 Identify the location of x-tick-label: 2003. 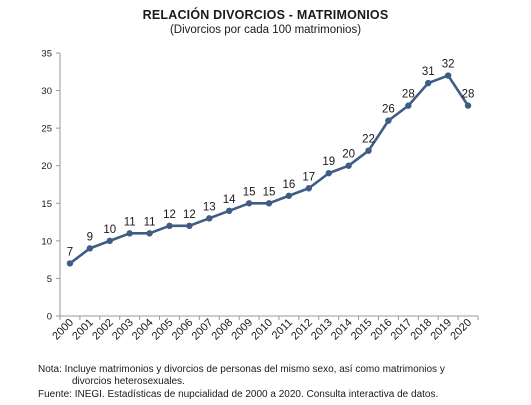
(123, 330).